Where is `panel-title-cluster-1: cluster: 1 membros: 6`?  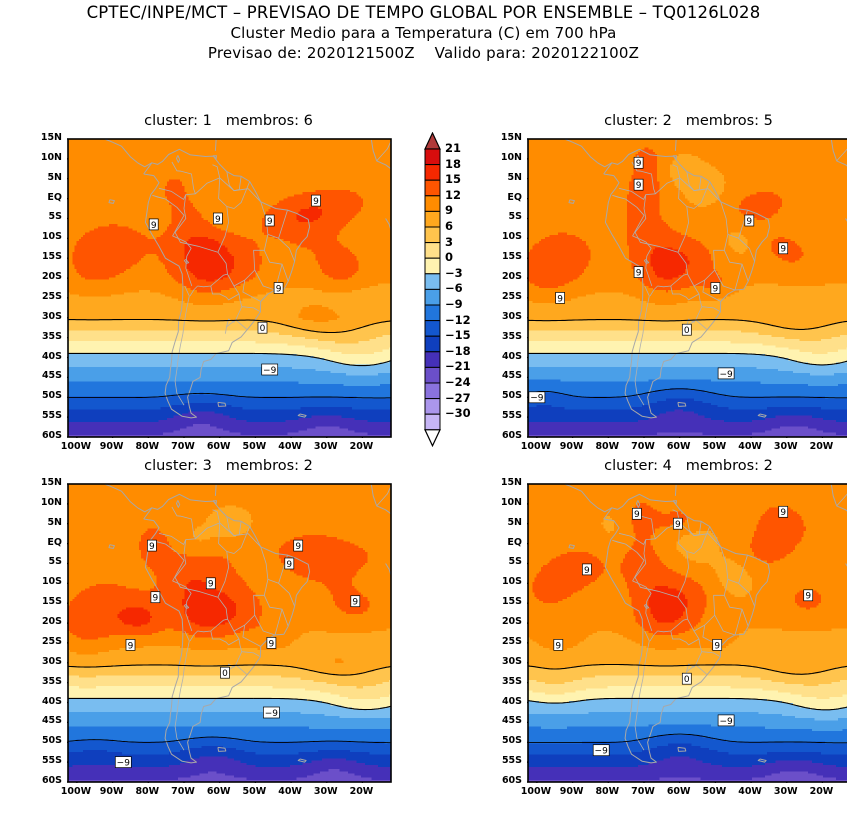
panel-title-cluster-1: cluster: 1 membros: 6 is located at coordinates (228, 121).